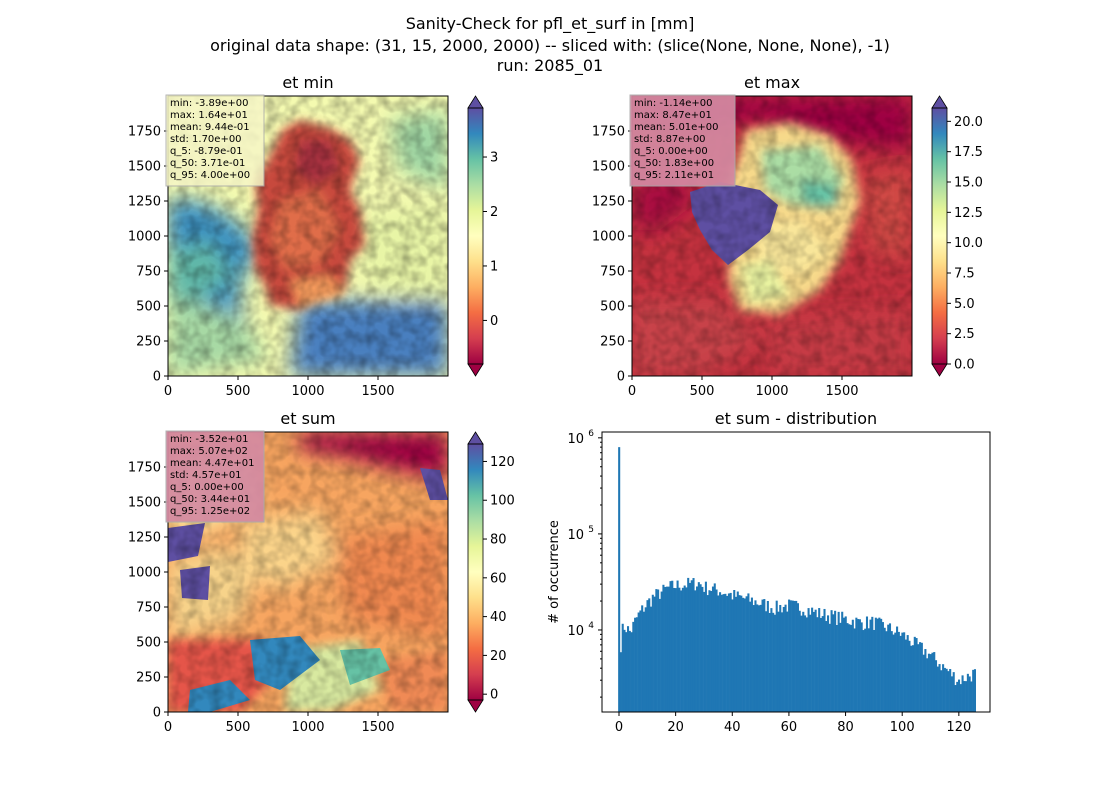 The image size is (1100, 800). I want to click on x-tick-label: 120, so click(958, 727).